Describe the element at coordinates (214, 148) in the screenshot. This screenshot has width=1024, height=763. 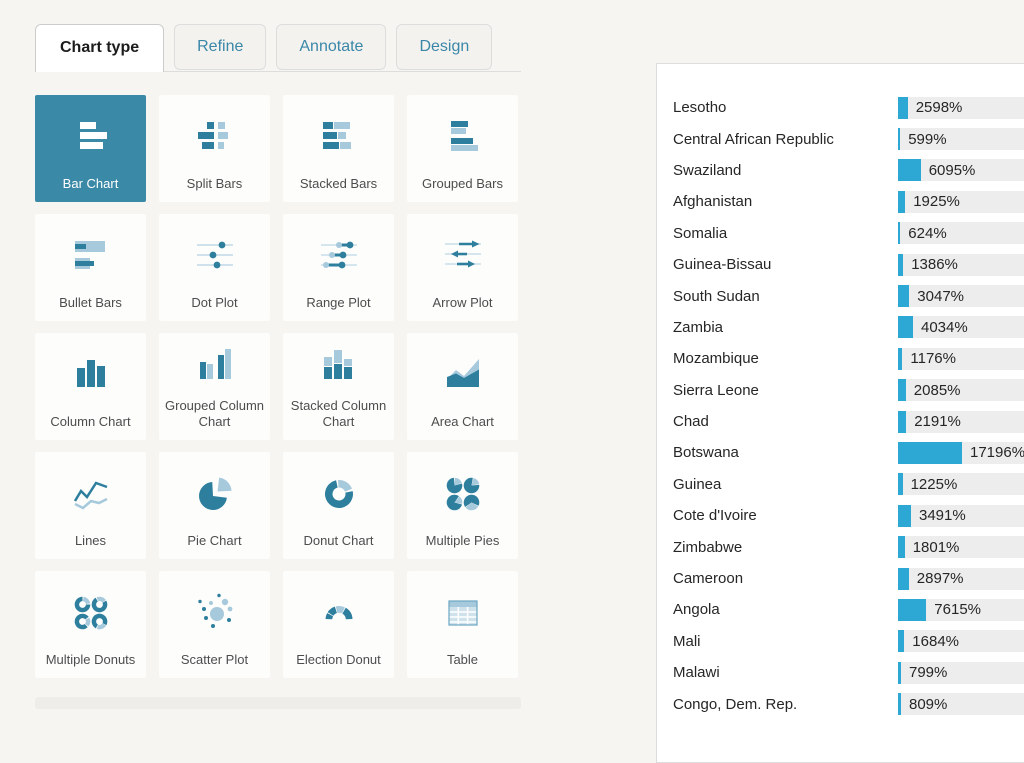
I see `chart-type-split-bars: Split Bars` at that location.